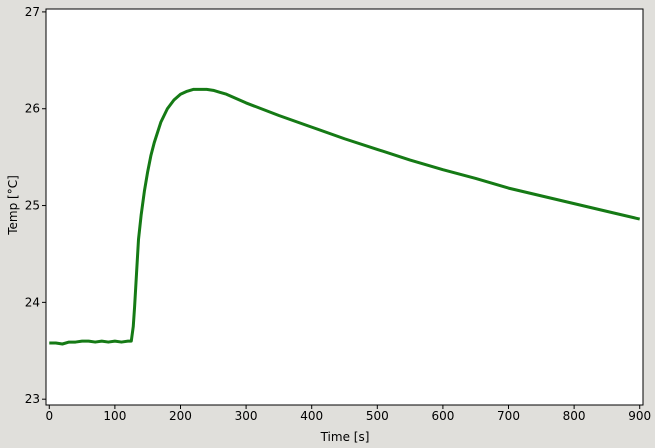 This screenshot has height=448, width=655. What do you see at coordinates (32, 109) in the screenshot?
I see `y-tick-label: 26` at bounding box center [32, 109].